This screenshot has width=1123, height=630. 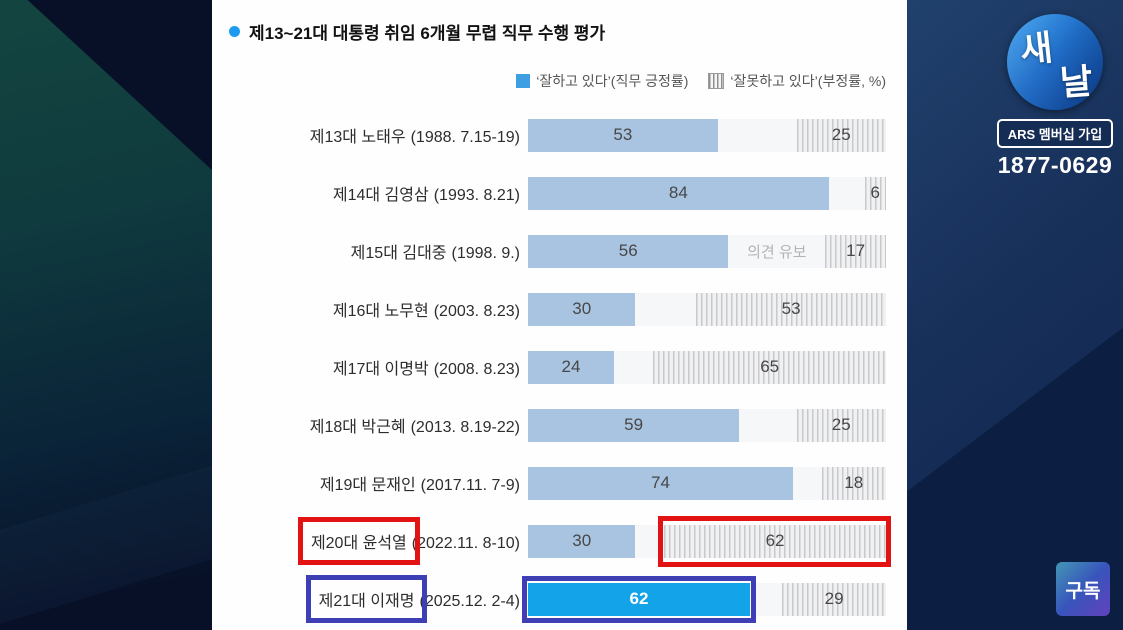 I want to click on negative-value: 17, so click(x=856, y=250).